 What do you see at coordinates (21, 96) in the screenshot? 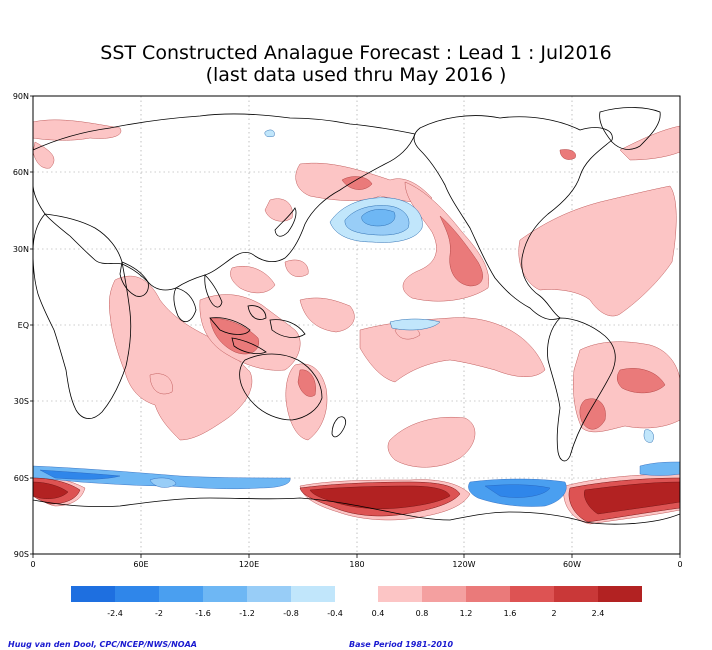
I see `lat-label-90n: 90N` at bounding box center [21, 96].